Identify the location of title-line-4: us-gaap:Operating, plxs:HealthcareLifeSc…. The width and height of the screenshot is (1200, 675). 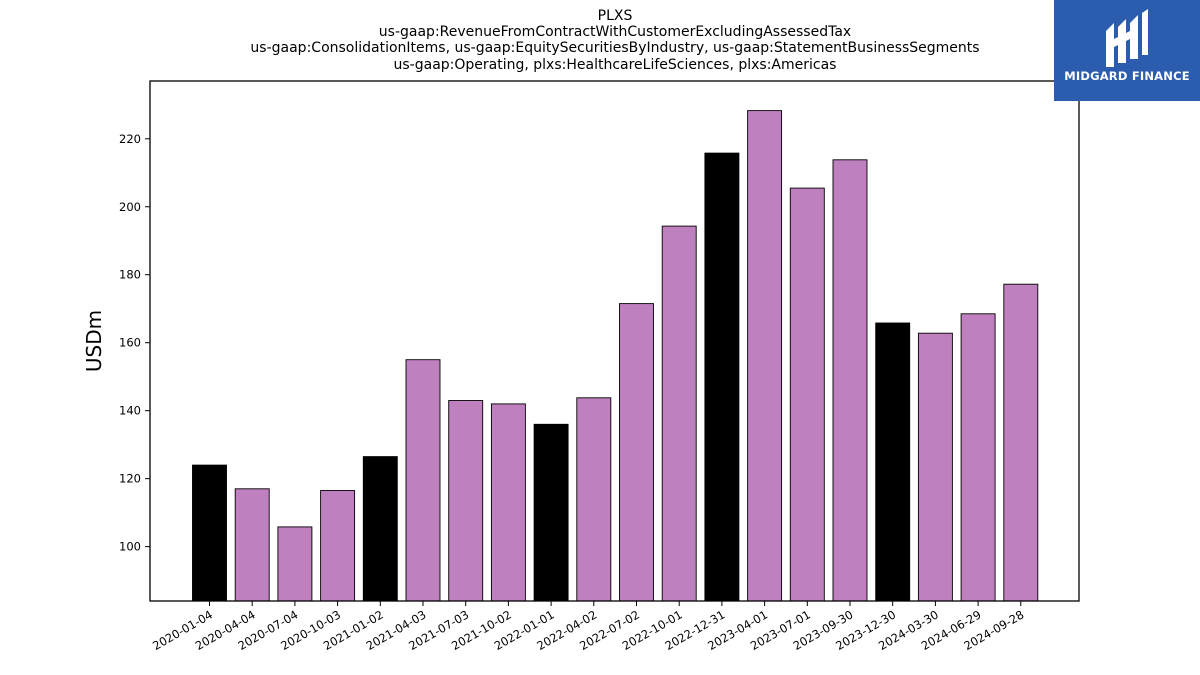
(615, 65).